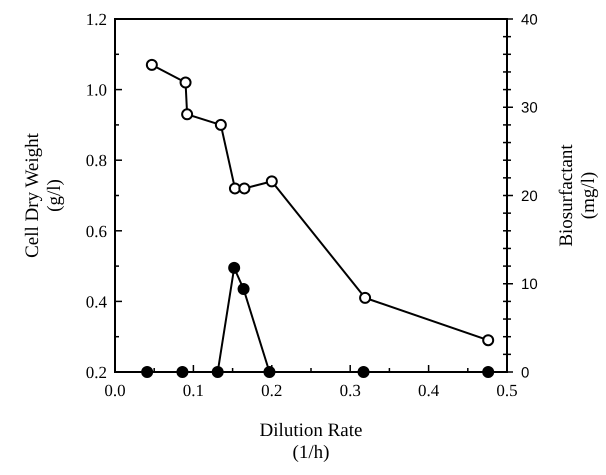 The height and width of the screenshot is (475, 606). Describe the element at coordinates (507, 390) in the screenshot. I see `x-tick-label: 0.5` at that location.